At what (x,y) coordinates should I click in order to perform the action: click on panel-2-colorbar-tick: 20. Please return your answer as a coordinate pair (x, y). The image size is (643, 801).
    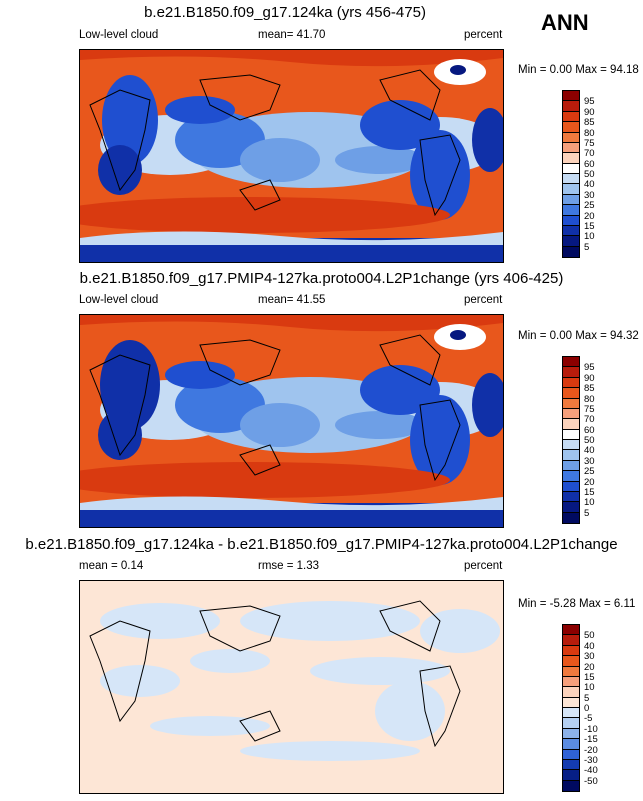
    Looking at the image, I should click on (589, 482).